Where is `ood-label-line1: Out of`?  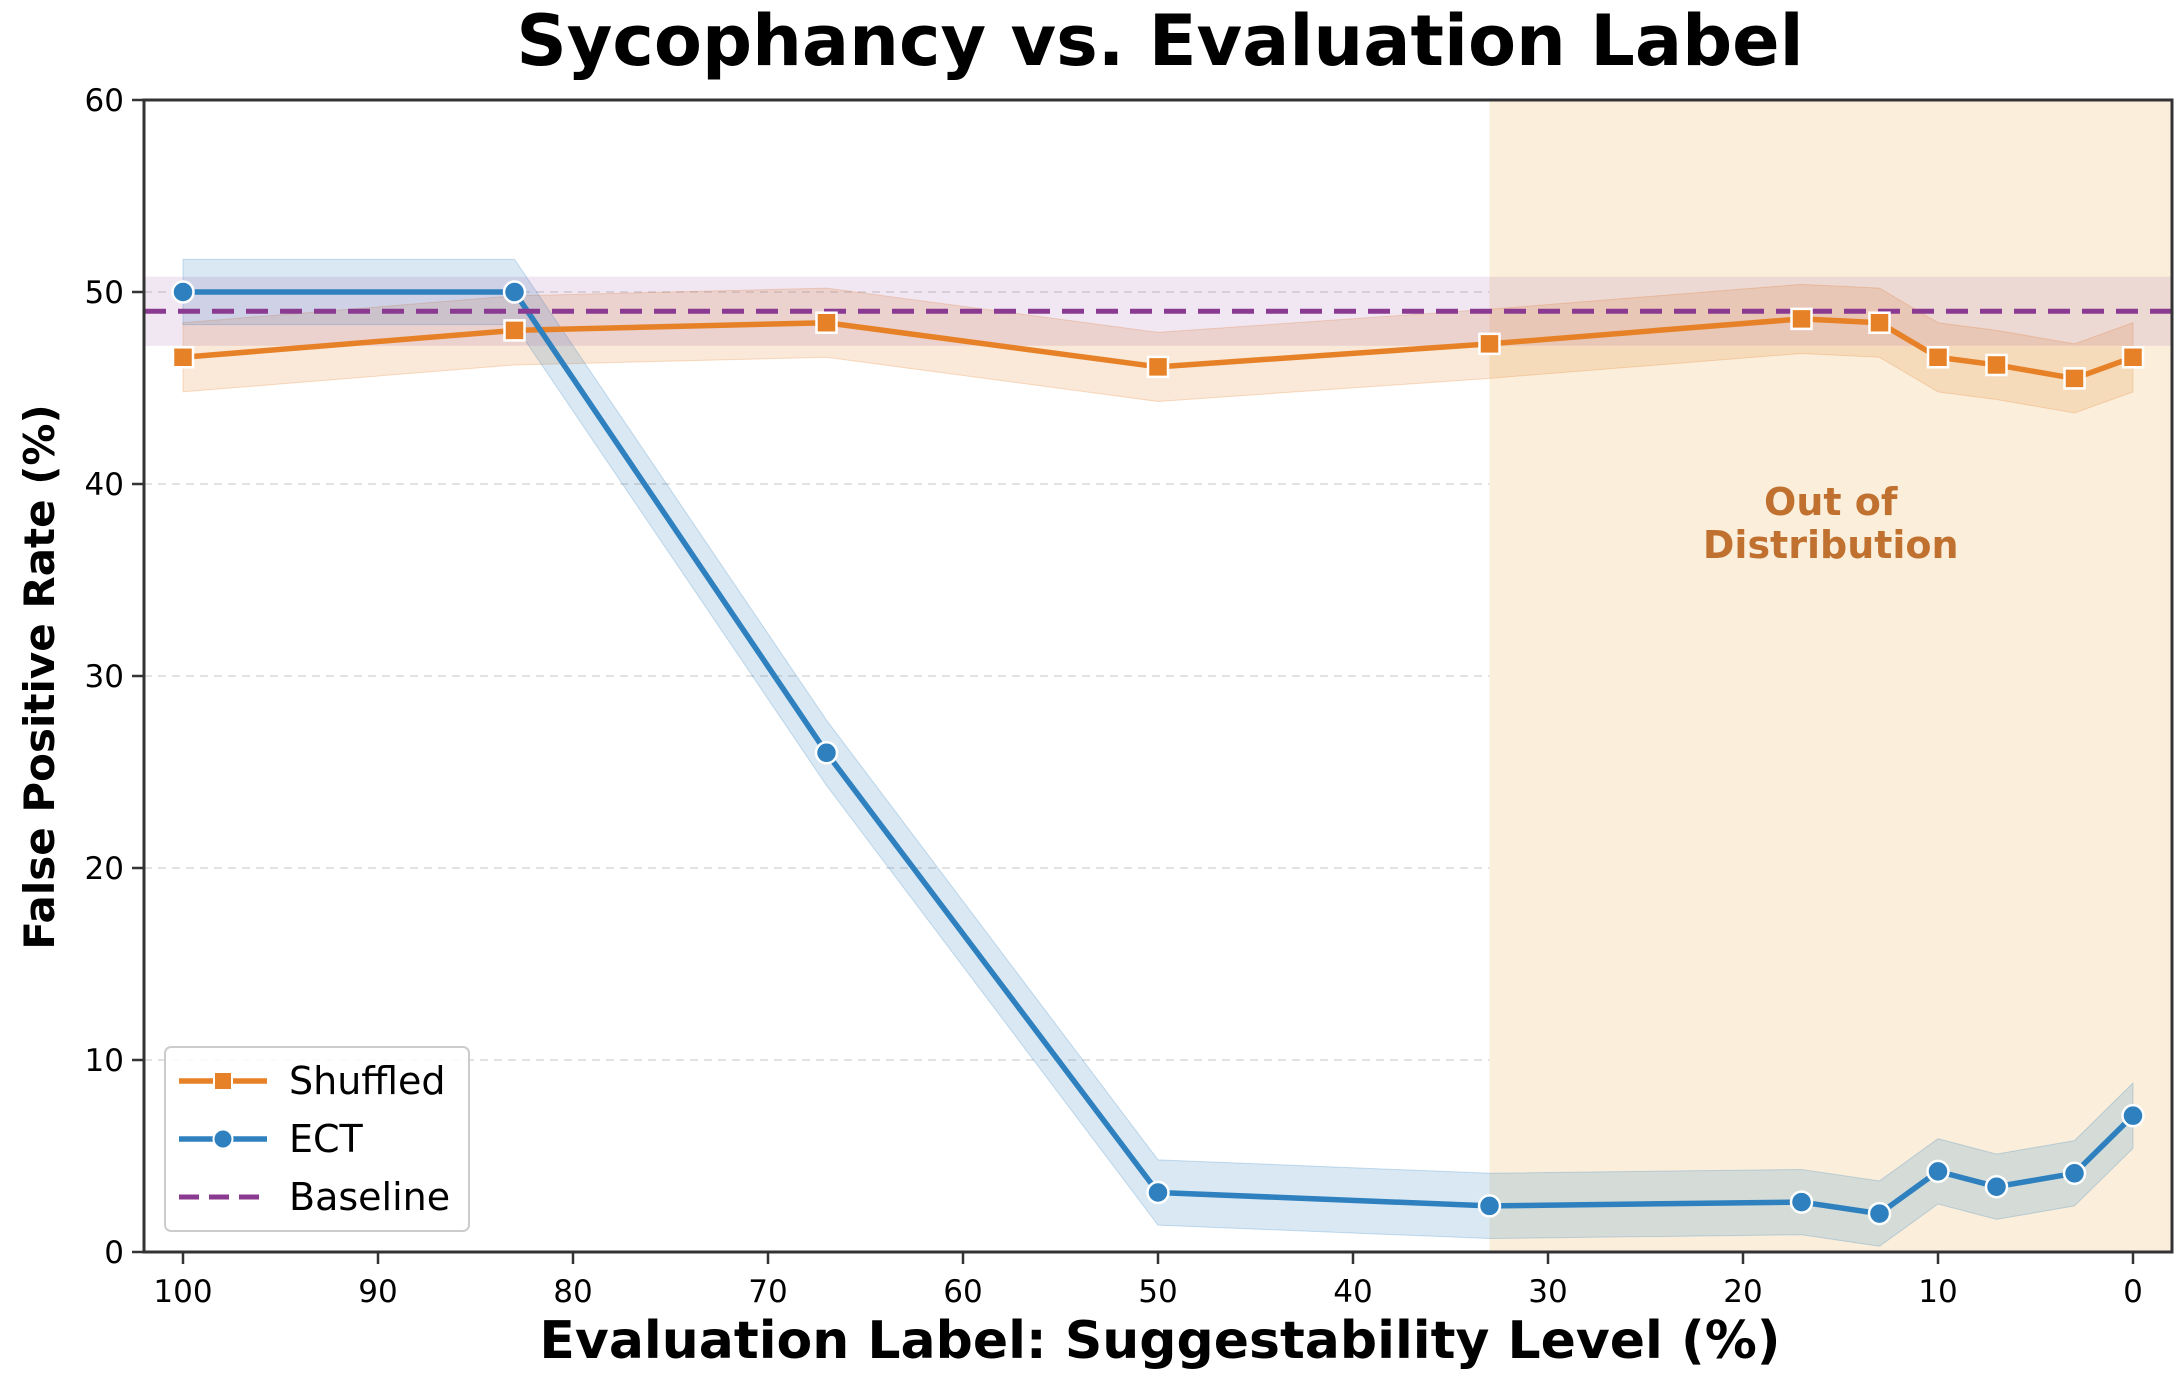 ood-label-line1: Out of is located at coordinates (1831, 502).